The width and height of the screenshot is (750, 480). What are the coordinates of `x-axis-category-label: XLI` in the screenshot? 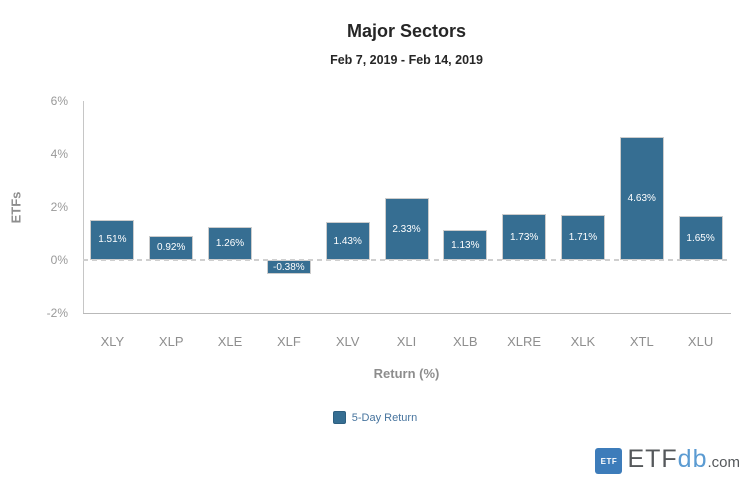 It's located at (406, 341).